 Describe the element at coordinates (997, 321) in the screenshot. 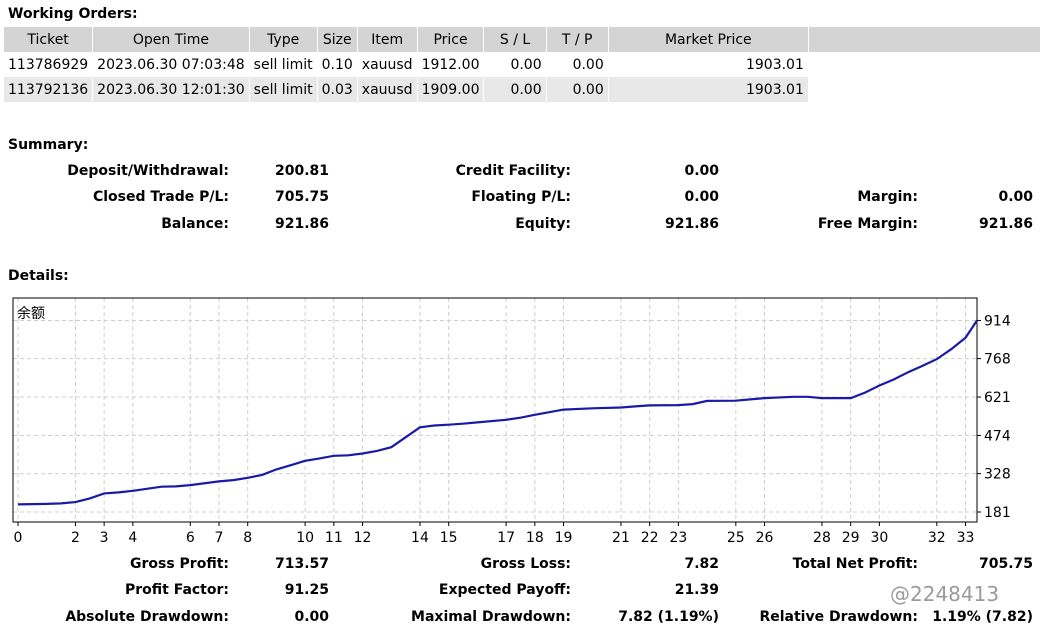

I see `y-tick-label: 914` at that location.